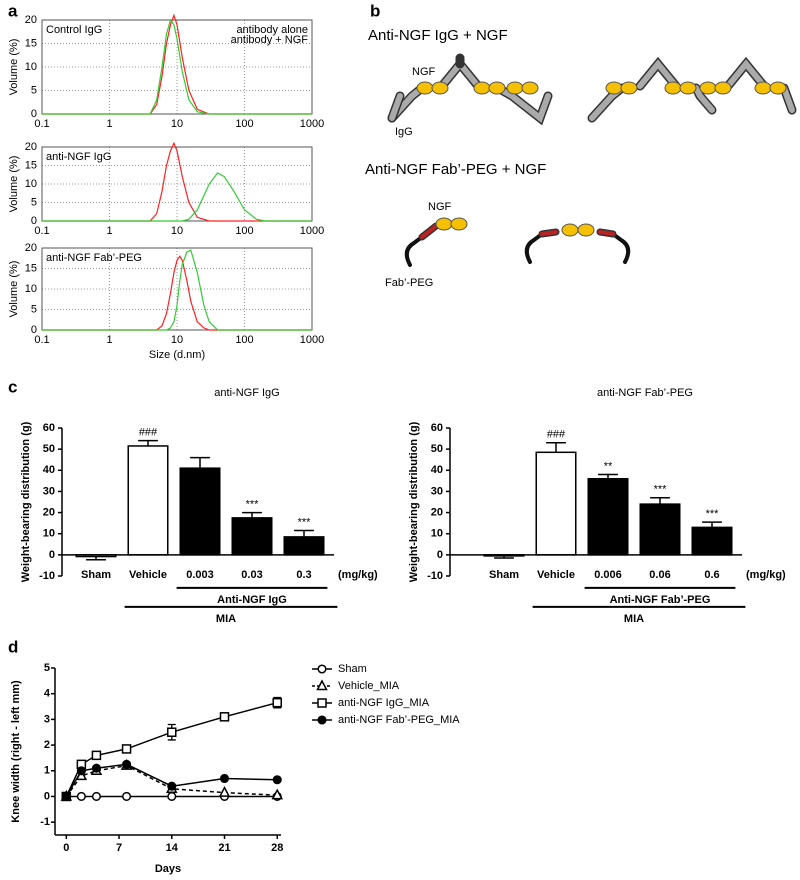  I want to click on legend-label: Vehicle_MIA, so click(369, 686).